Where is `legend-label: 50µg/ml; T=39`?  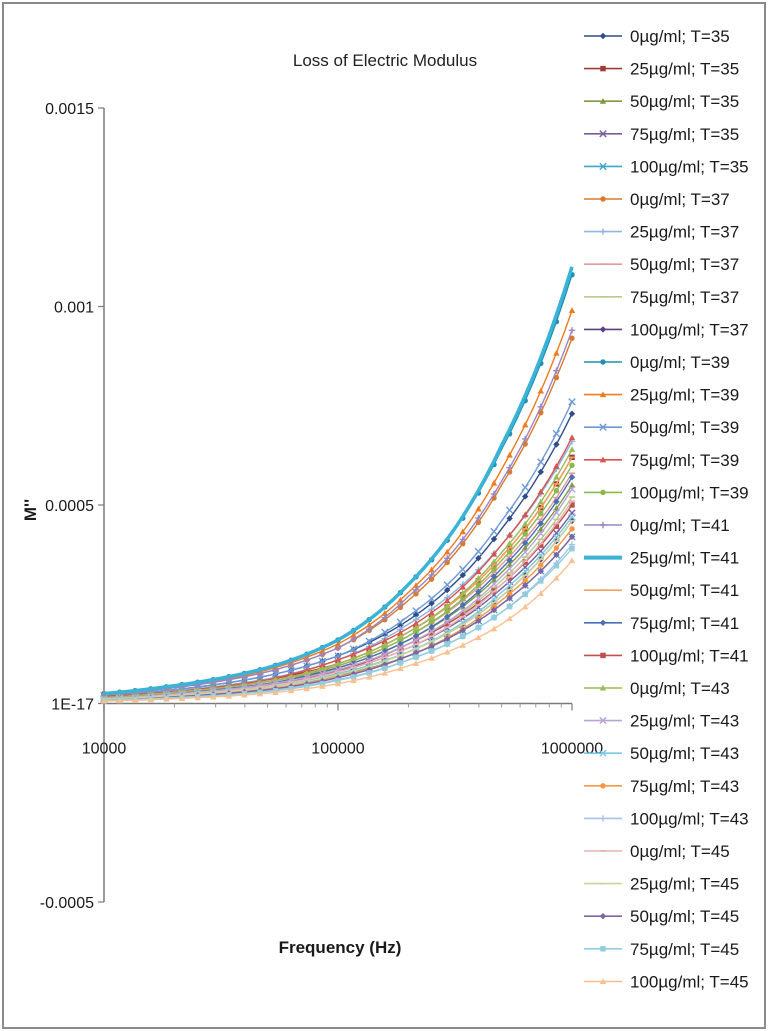
legend-label: 50µg/ml; T=39 is located at coordinates (684, 427).